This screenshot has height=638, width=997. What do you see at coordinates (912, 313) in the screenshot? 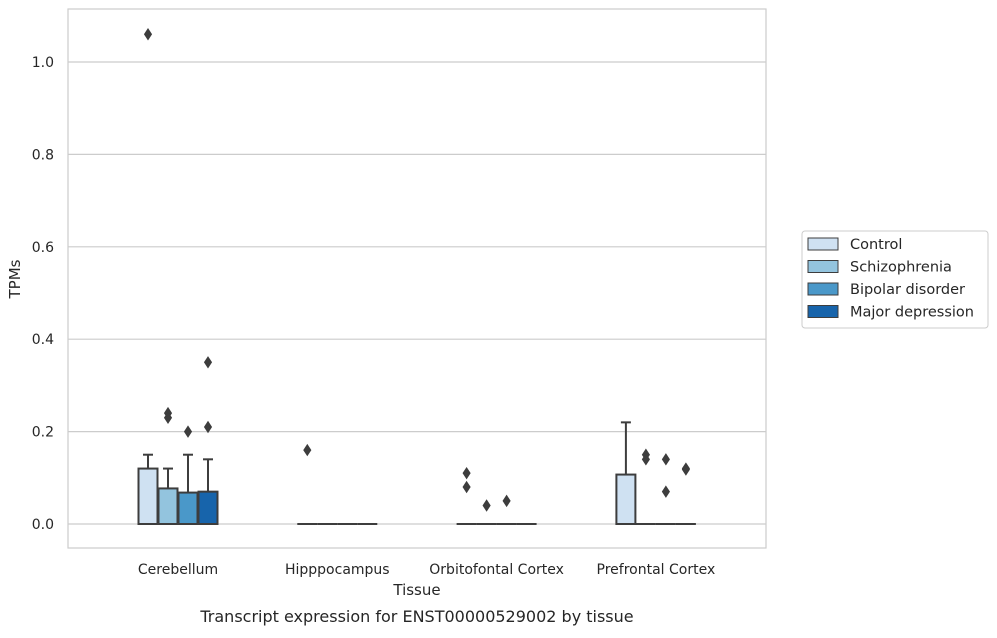
I see `legend-label: Major depression` at bounding box center [912, 313].